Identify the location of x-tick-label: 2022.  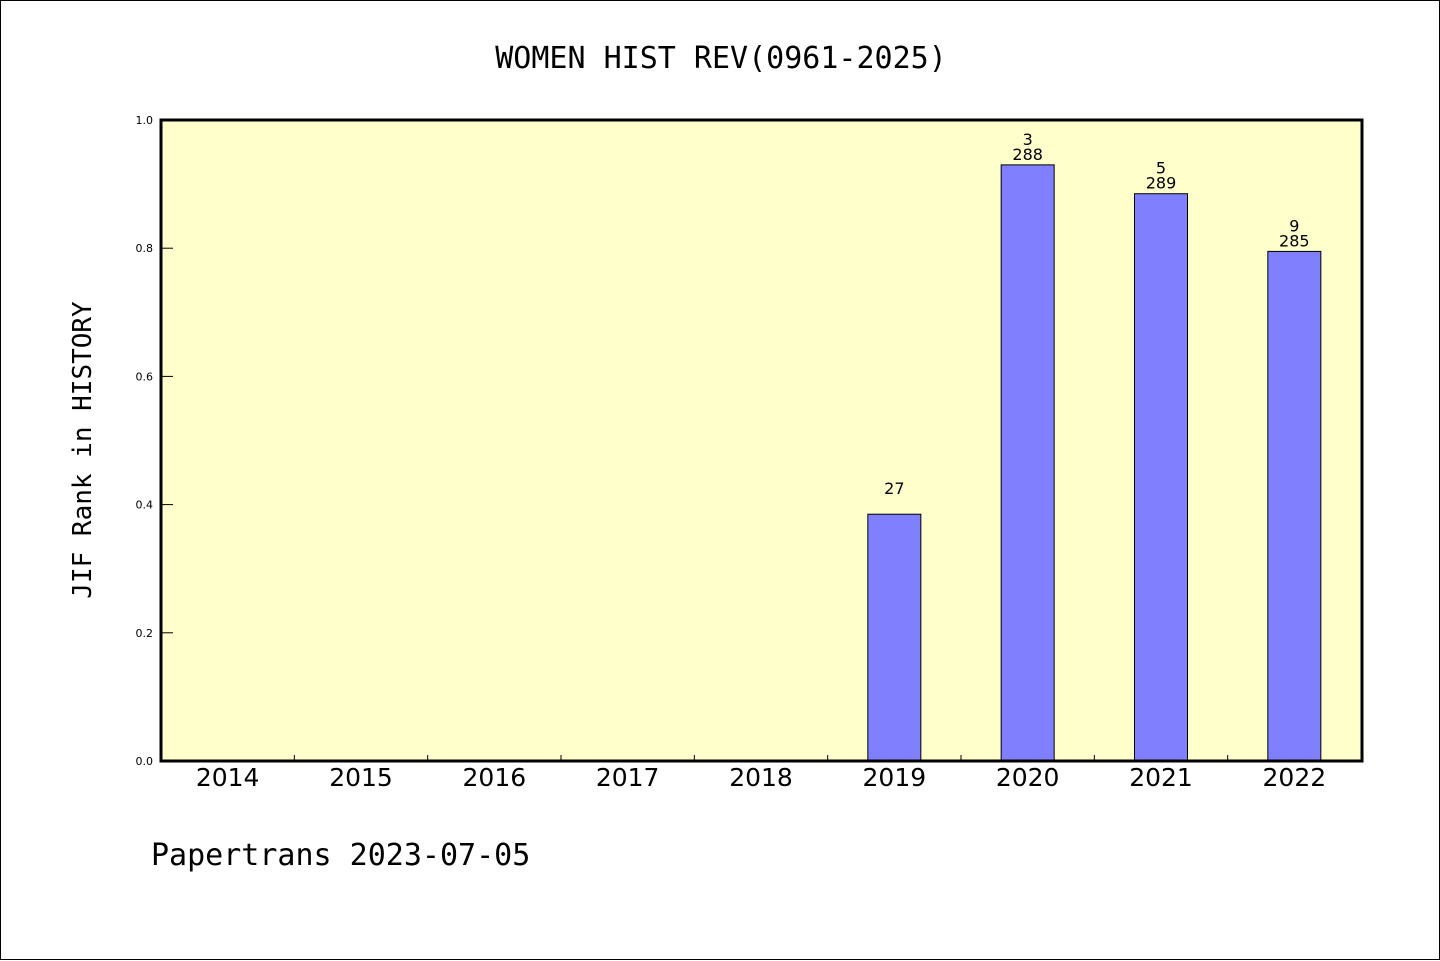
(1295, 777).